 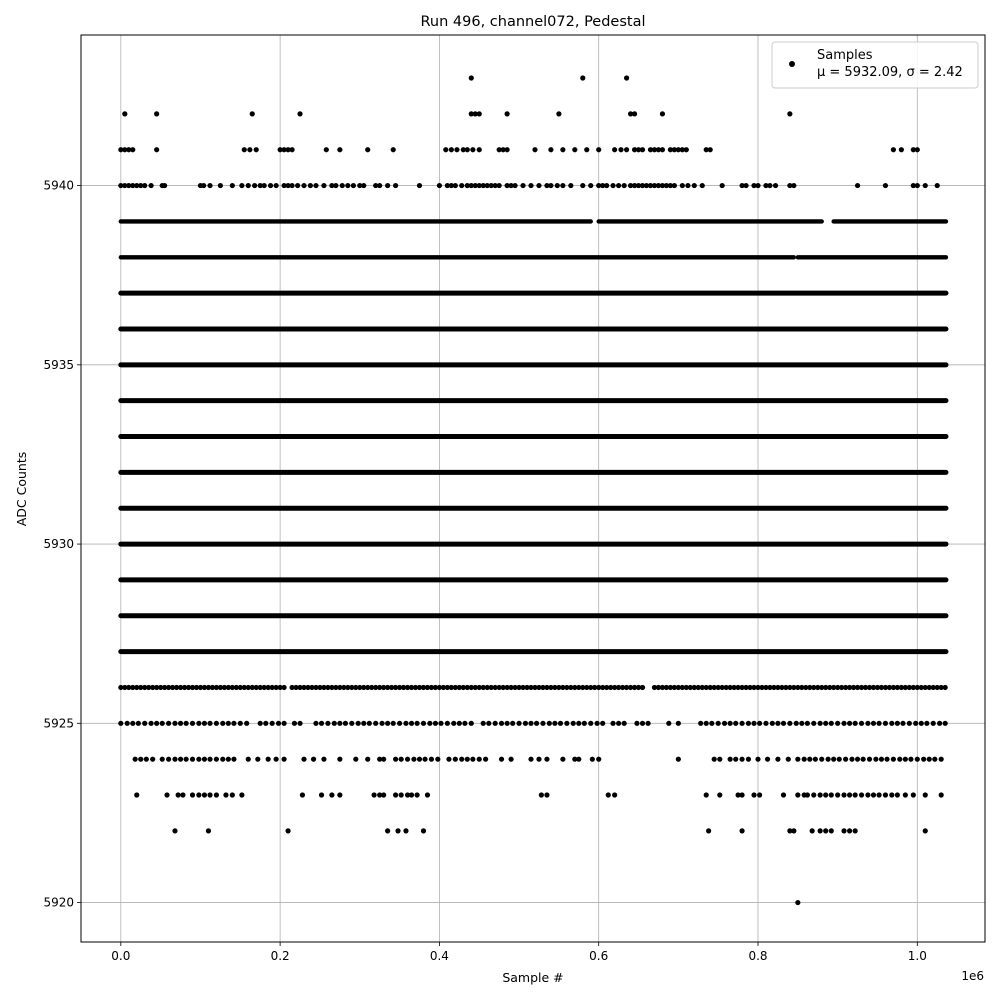 What do you see at coordinates (58, 723) in the screenshot?
I see `y-tick-label: 5925` at bounding box center [58, 723].